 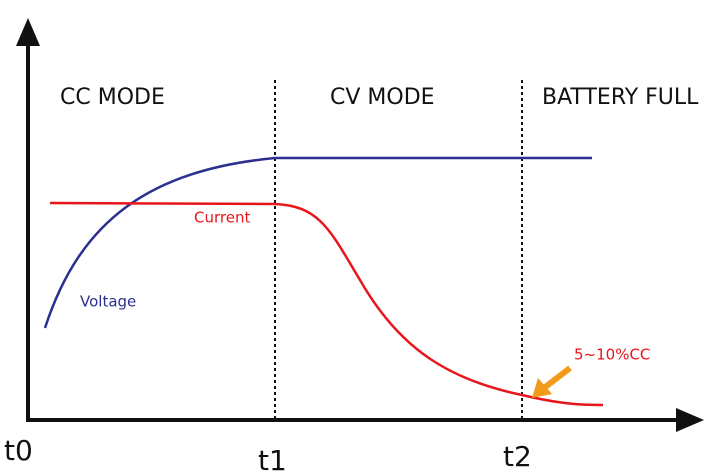 I want to click on mode-label: CC MODE, so click(x=112, y=97).